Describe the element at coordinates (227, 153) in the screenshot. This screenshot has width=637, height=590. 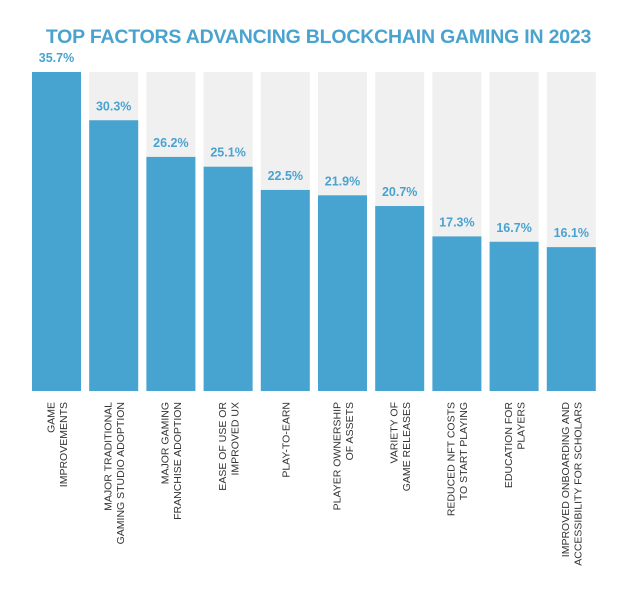
I see `data-label: 25.1%` at that location.